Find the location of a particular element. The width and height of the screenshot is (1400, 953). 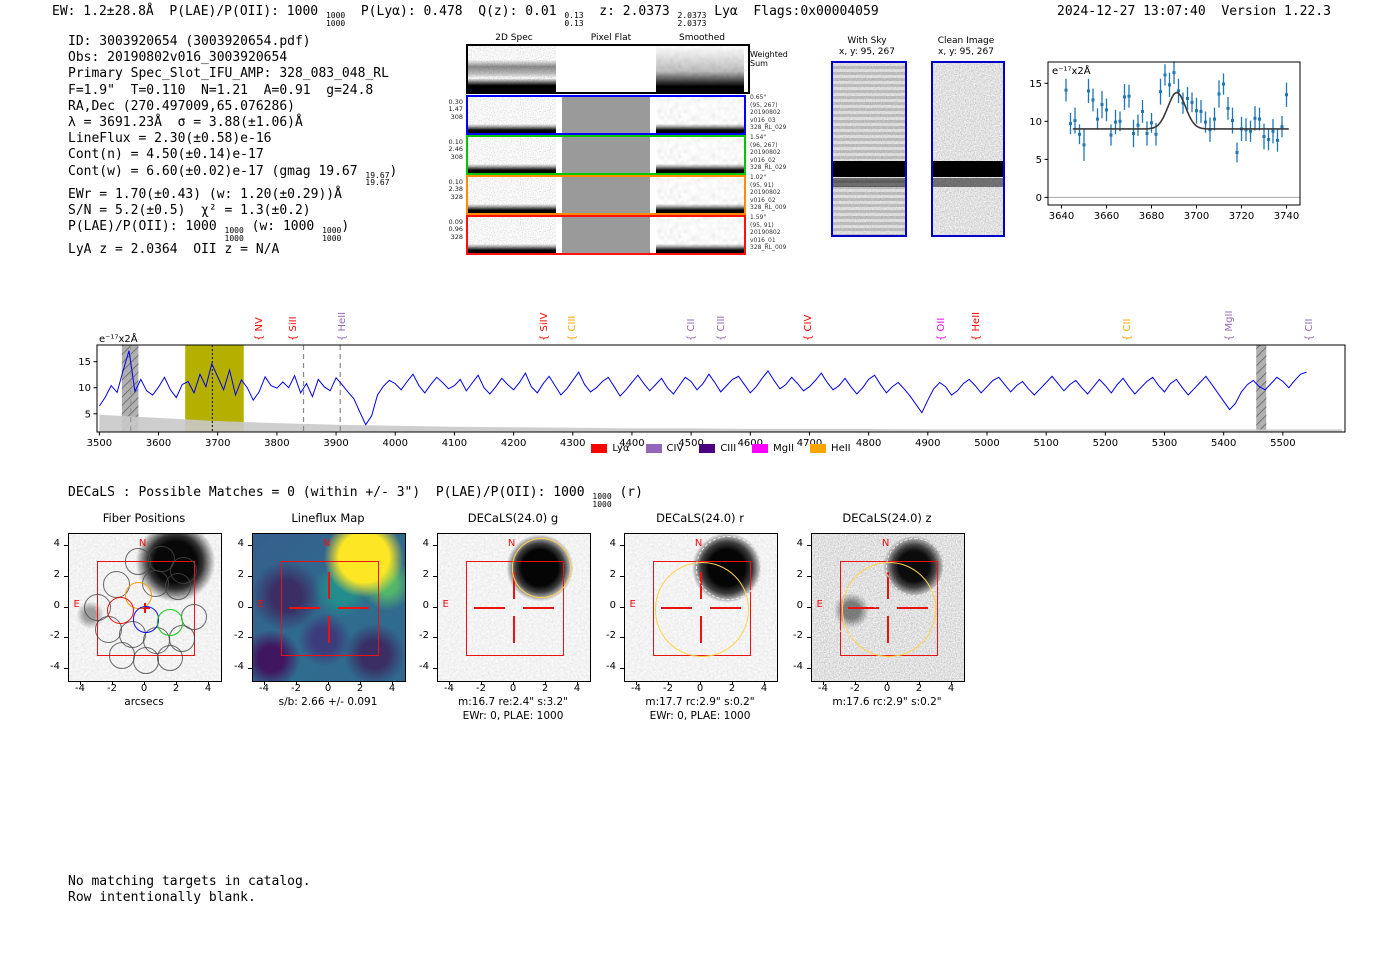

withsky-title: With Sky x, y: 95, 267 is located at coordinates (867, 47).